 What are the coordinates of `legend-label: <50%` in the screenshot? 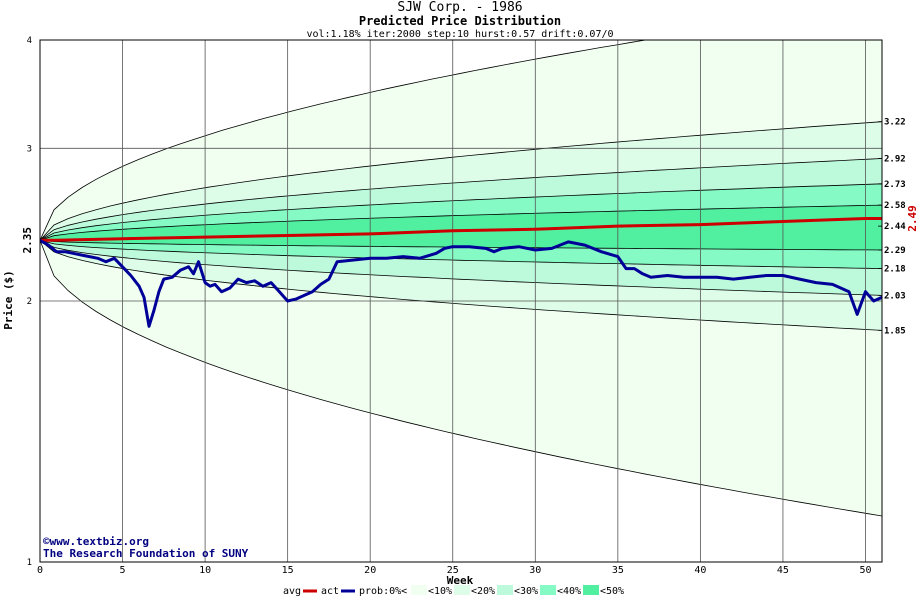 It's located at (612, 591).